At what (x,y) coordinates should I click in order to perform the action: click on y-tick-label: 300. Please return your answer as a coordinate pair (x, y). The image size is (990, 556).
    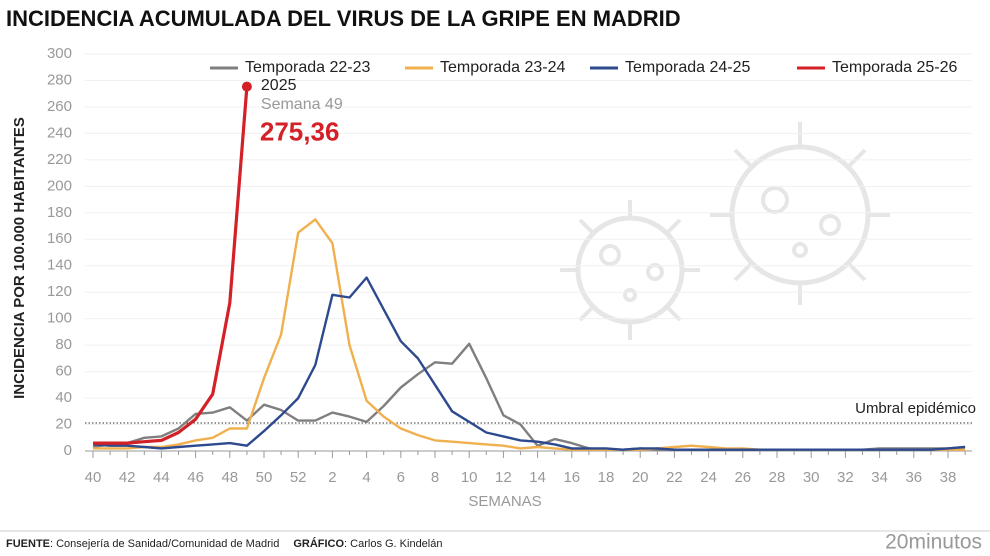
    Looking at the image, I should click on (59, 53).